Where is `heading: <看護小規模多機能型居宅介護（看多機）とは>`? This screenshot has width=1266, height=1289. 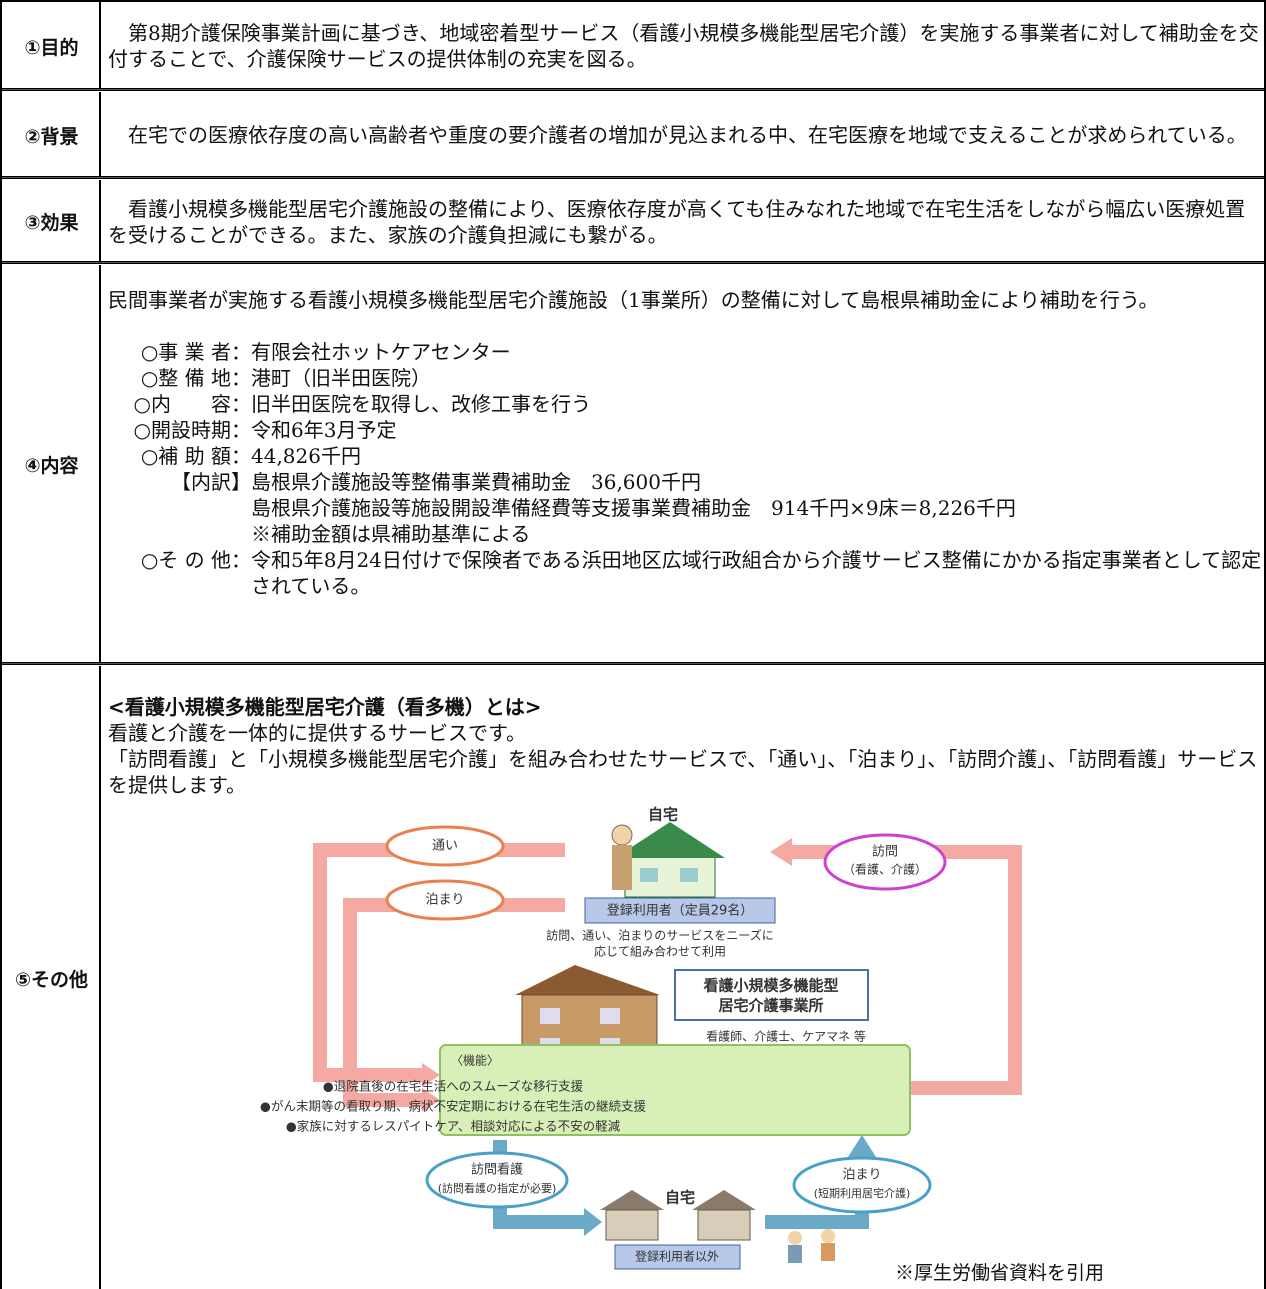 heading: <看護小規模多機能型居宅介護（看多機）とは> is located at coordinates (325, 707).